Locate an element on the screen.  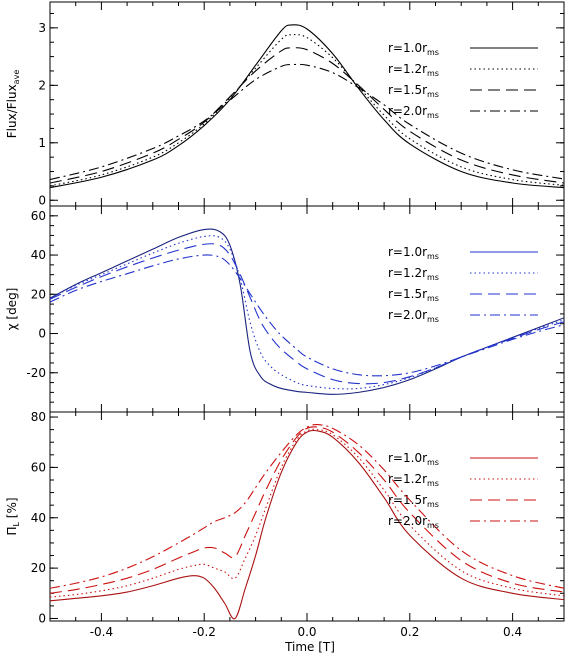
y-axis-label: χ [deg] is located at coordinates (12, 309).